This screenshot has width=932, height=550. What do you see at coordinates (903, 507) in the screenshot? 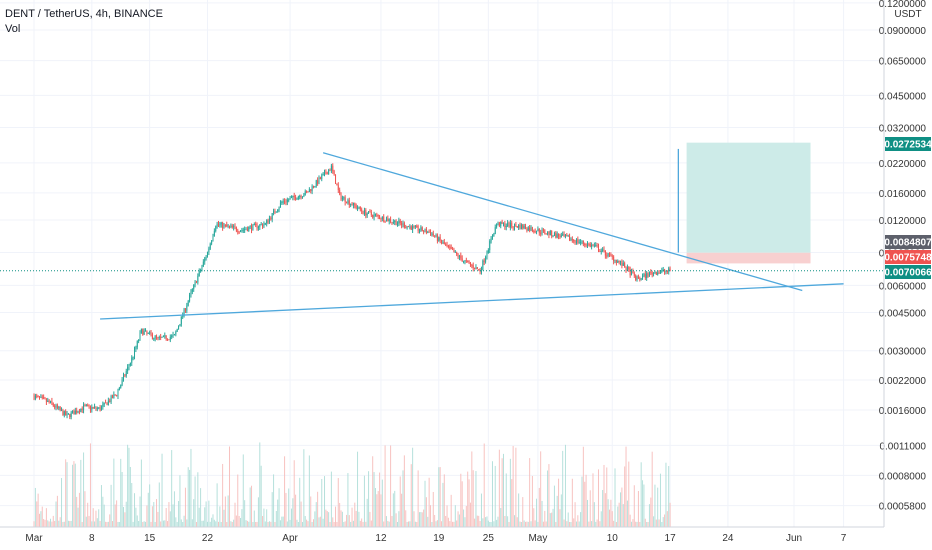
I see `y-tick-label: 0.0005800` at bounding box center [903, 507].